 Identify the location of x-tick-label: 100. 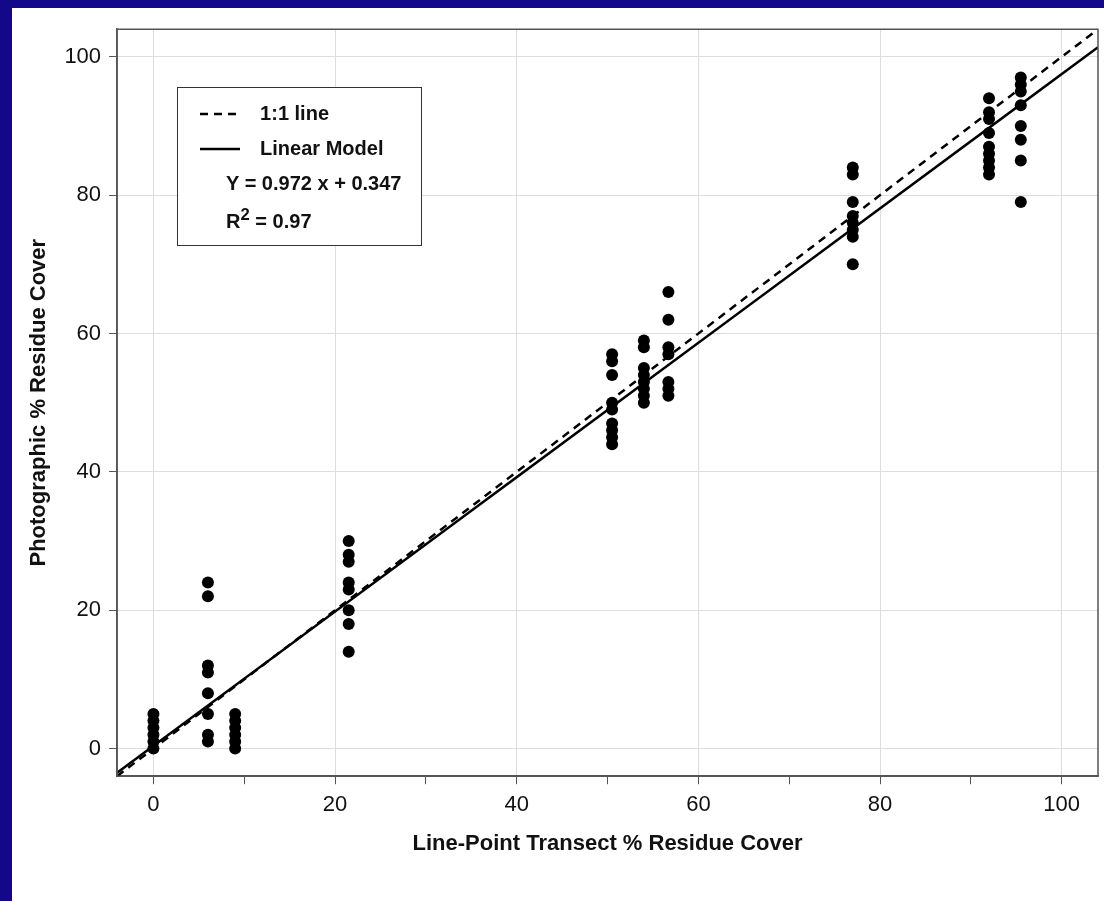
(1062, 804).